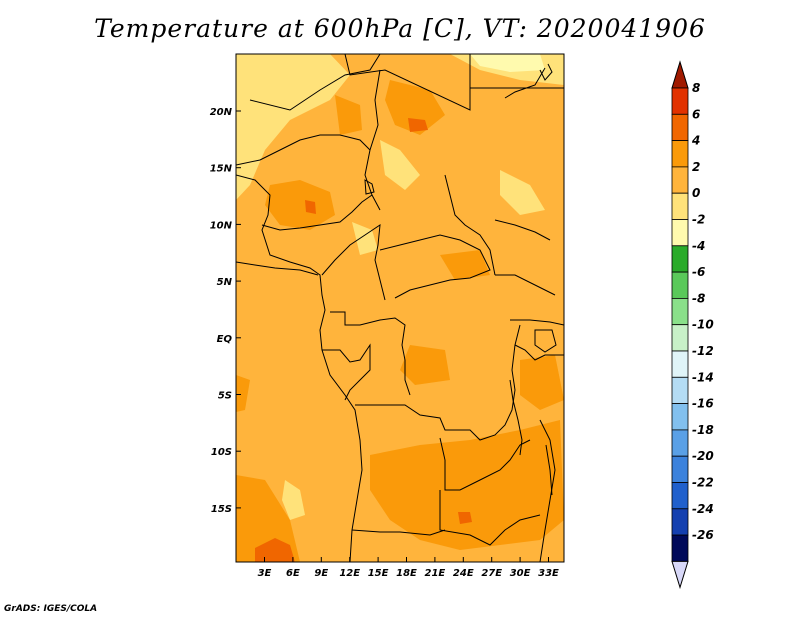  I want to click on lat-tick-label: 15S, so click(221, 509).